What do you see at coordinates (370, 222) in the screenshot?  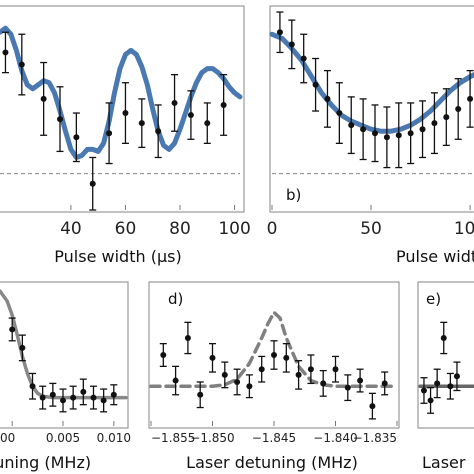 I see `panel-b-x-ticks: 0 50 100` at bounding box center [370, 222].